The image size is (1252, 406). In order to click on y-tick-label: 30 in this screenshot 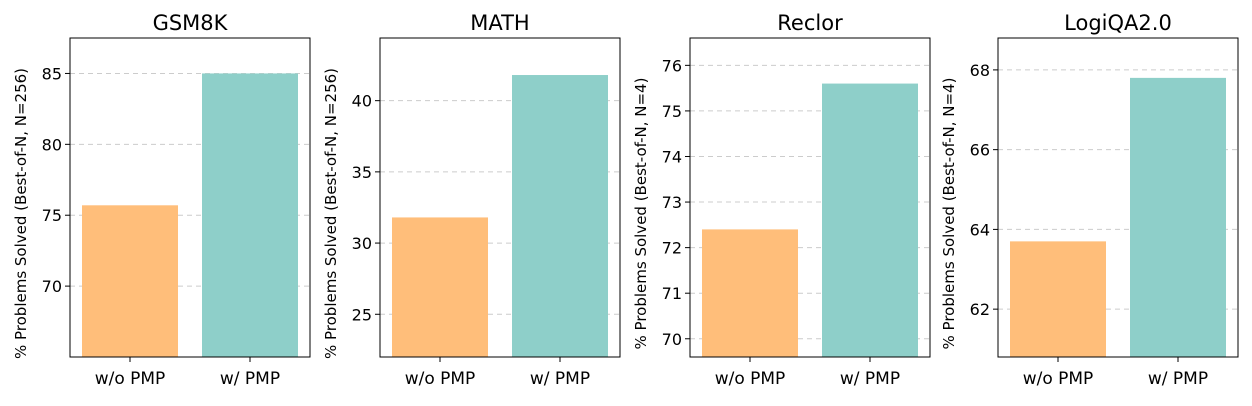, I will do `click(362, 243)`.